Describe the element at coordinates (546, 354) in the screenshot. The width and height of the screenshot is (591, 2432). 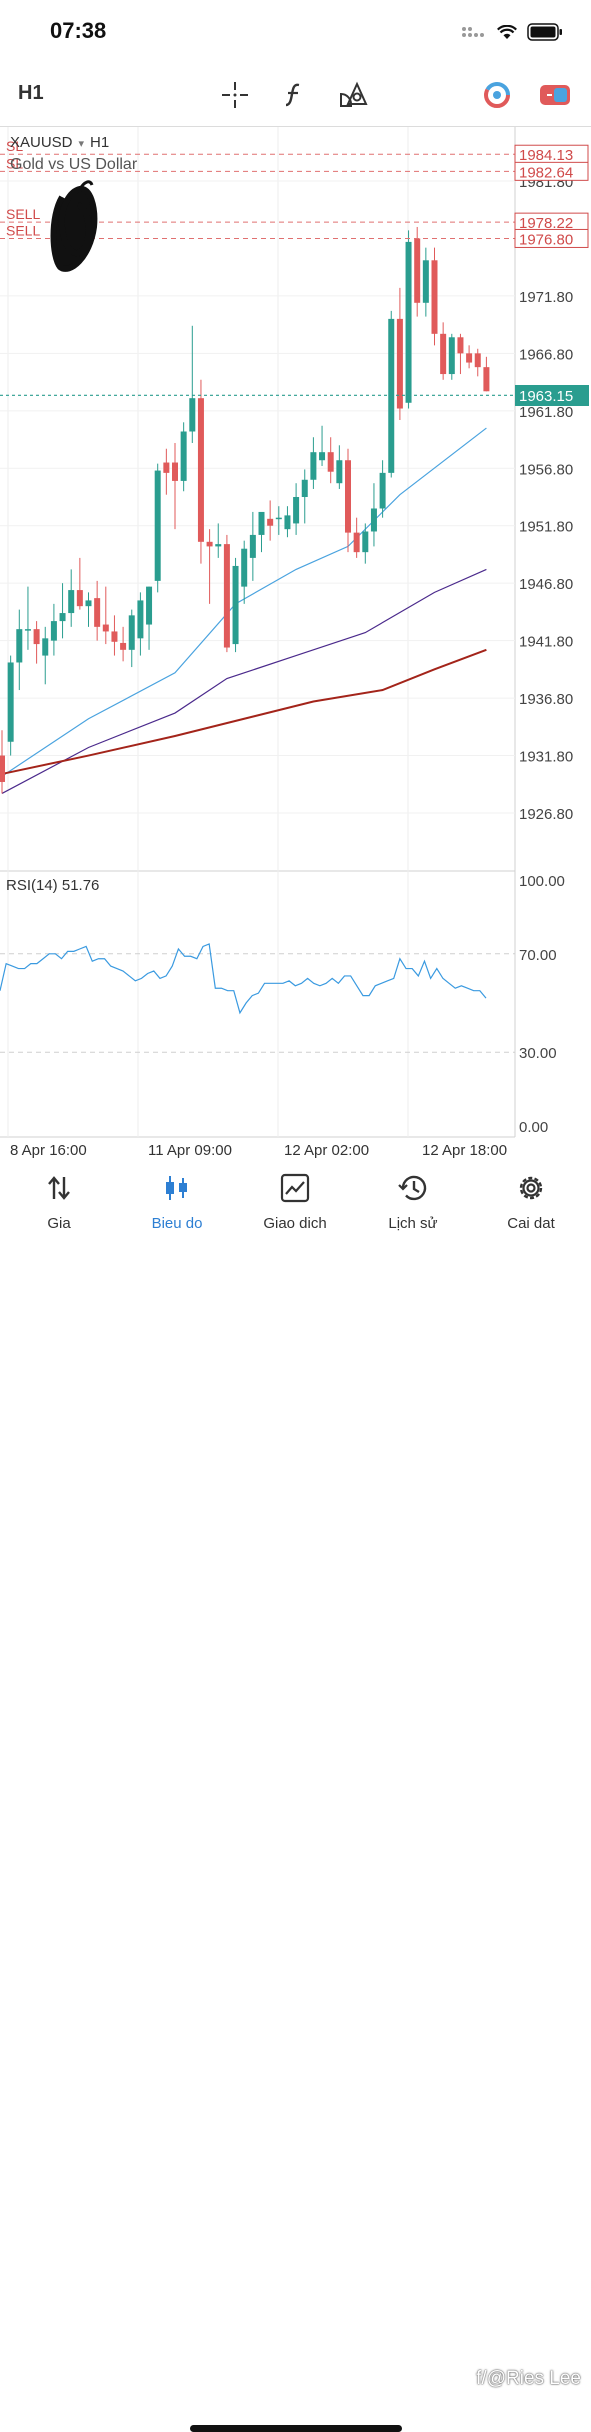
I see `price-tick-label: 1966.80` at that location.